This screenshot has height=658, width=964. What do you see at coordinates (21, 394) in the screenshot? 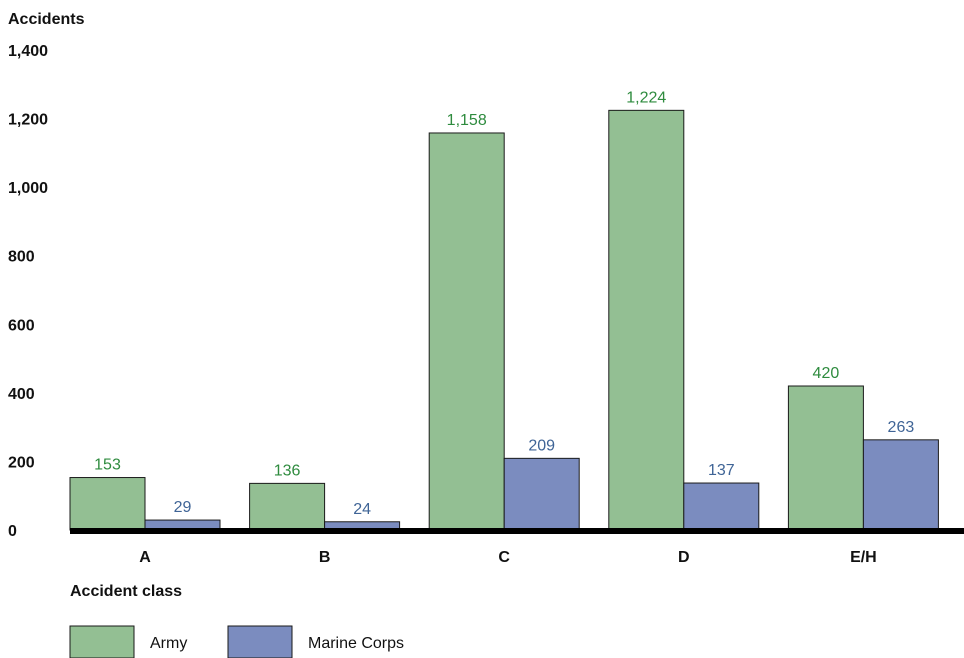
I see `y-tick-label: 400` at bounding box center [21, 394].